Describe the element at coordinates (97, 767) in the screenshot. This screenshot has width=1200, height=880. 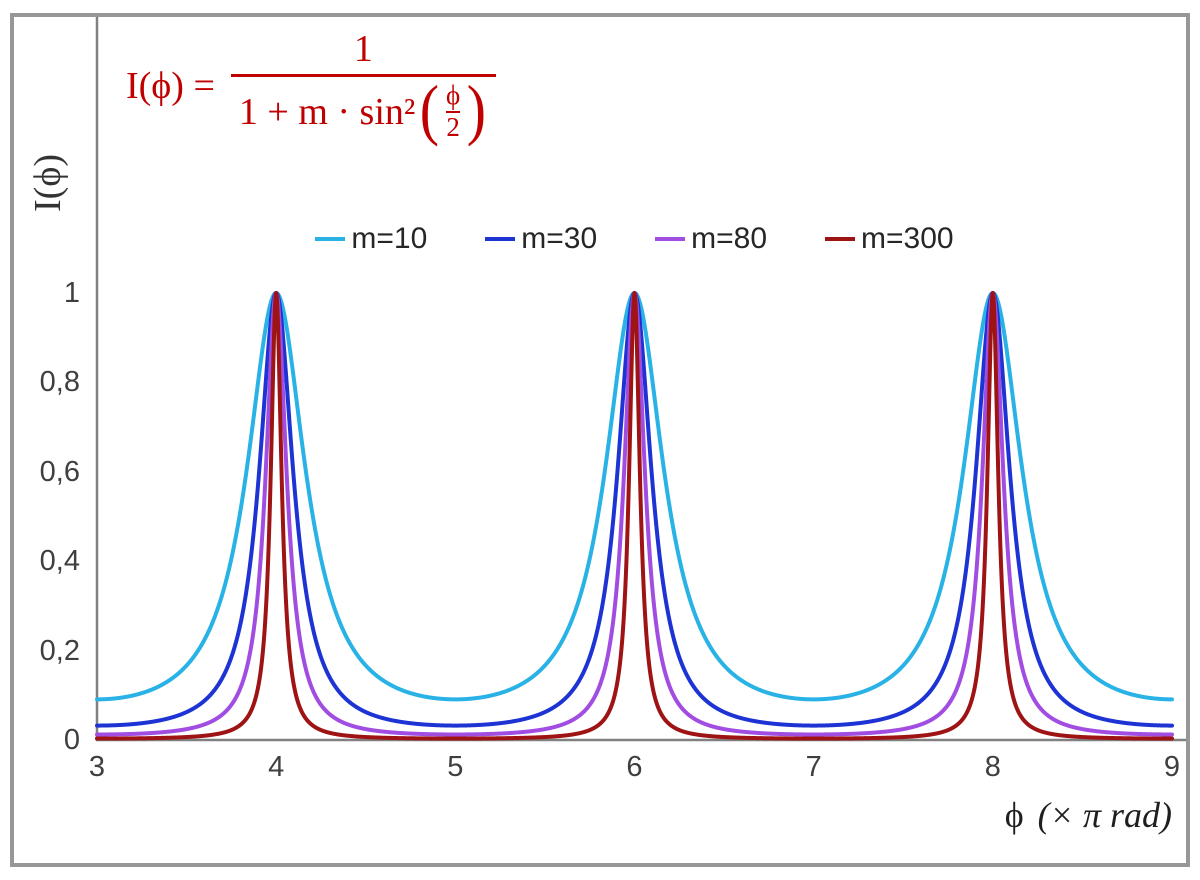
I see `x-tick-label-3: 3` at that location.